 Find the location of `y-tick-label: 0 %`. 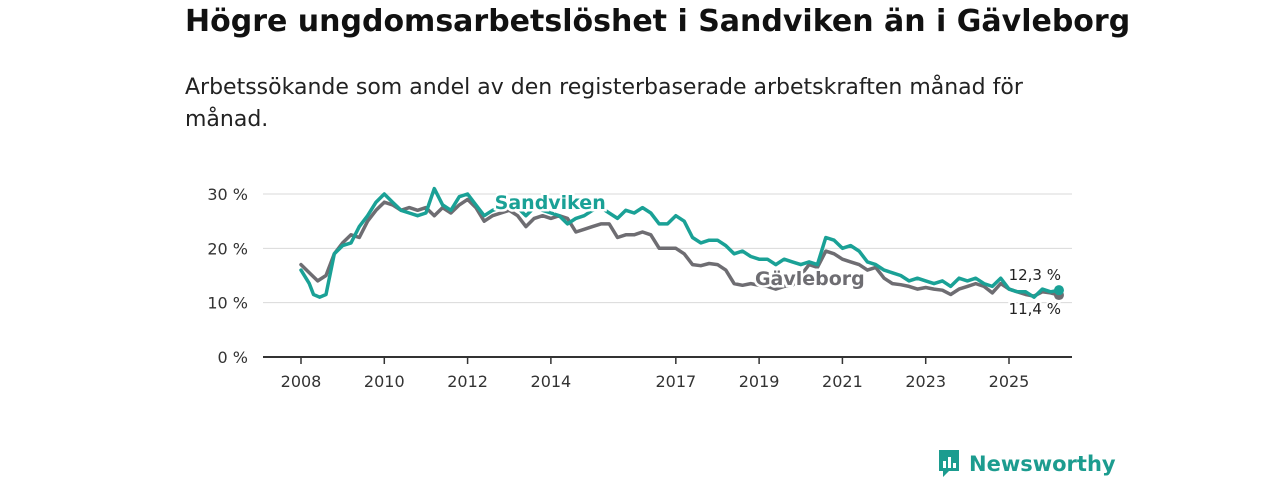

y-tick-label: 0 % is located at coordinates (233, 357).